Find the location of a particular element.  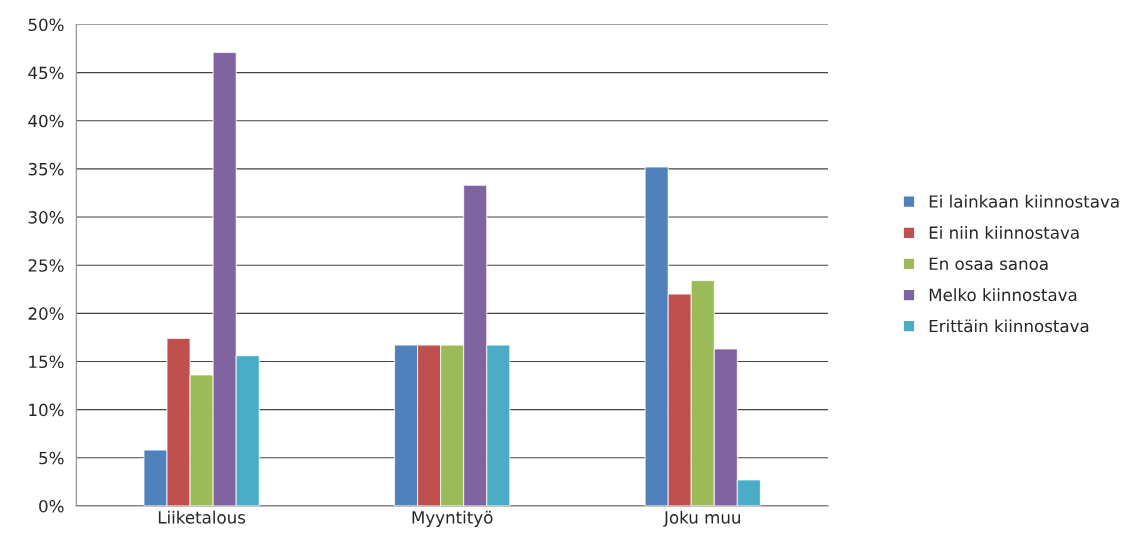

x-tick-label: Liiketalous is located at coordinates (202, 517).